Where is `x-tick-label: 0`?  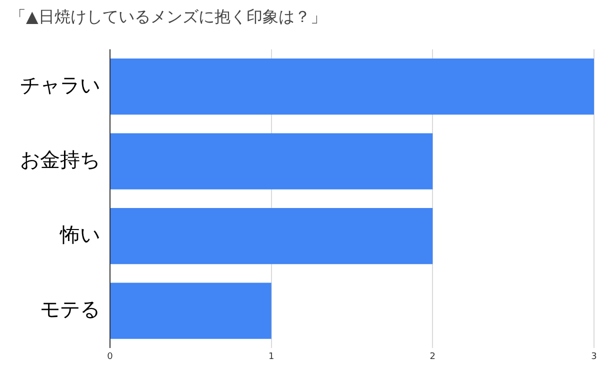 x-tick-label: 0 is located at coordinates (110, 357).